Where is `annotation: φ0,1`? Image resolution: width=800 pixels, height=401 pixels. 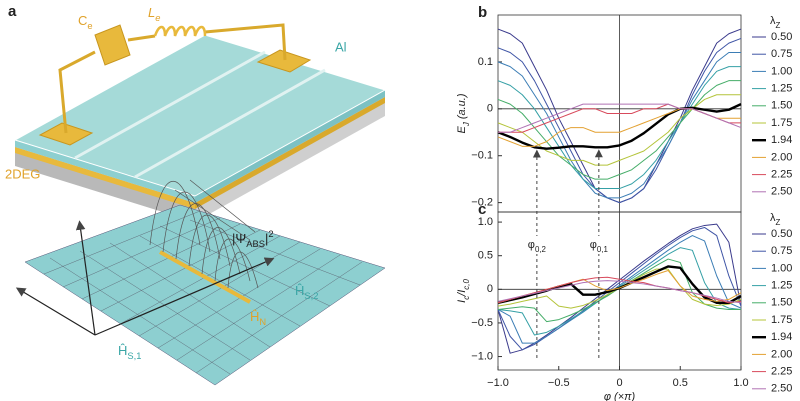
annotation: φ0,1 is located at coordinates (599, 246).